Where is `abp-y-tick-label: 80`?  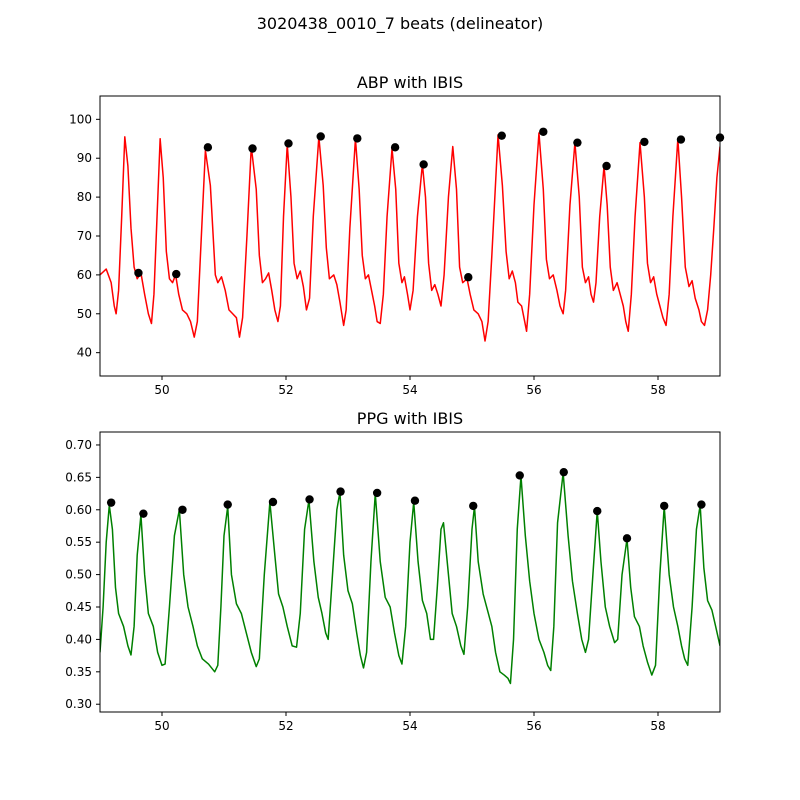 abp-y-tick-label: 80 is located at coordinates (84, 197).